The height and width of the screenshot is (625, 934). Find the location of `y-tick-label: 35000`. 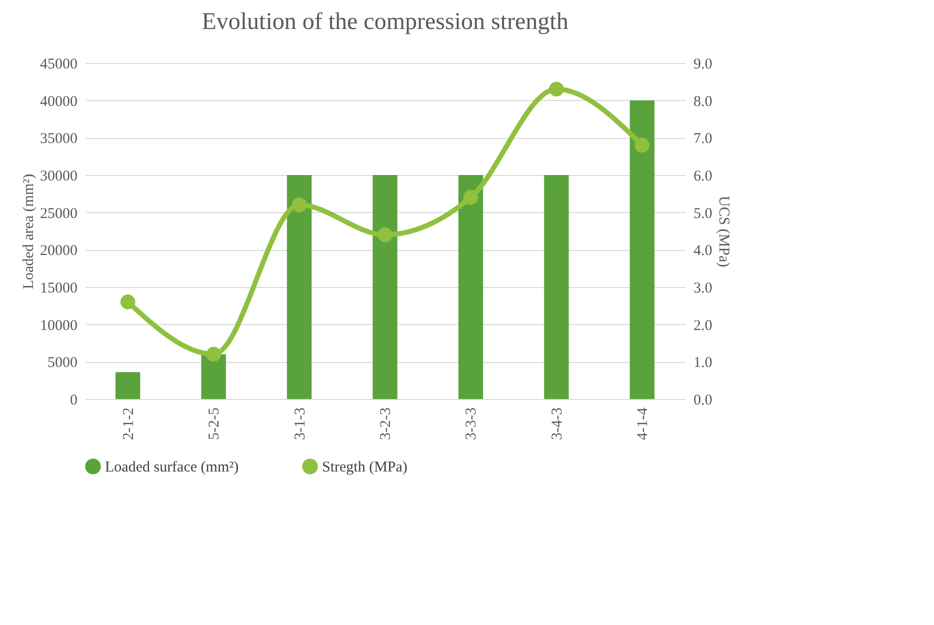

y-tick-label: 35000 is located at coordinates (59, 139).